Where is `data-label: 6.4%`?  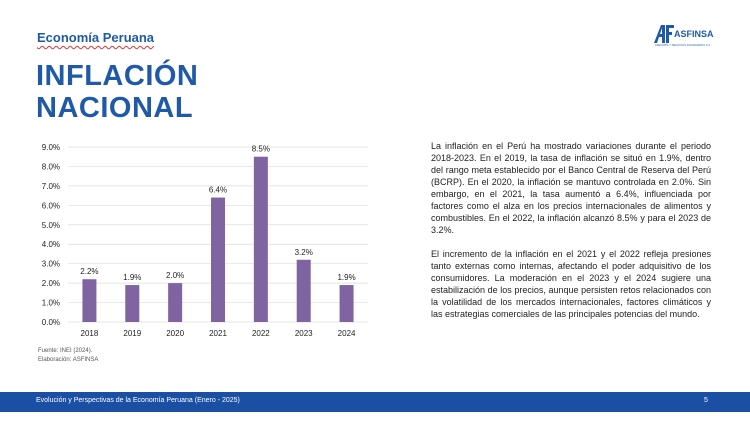
data-label: 6.4% is located at coordinates (218, 190).